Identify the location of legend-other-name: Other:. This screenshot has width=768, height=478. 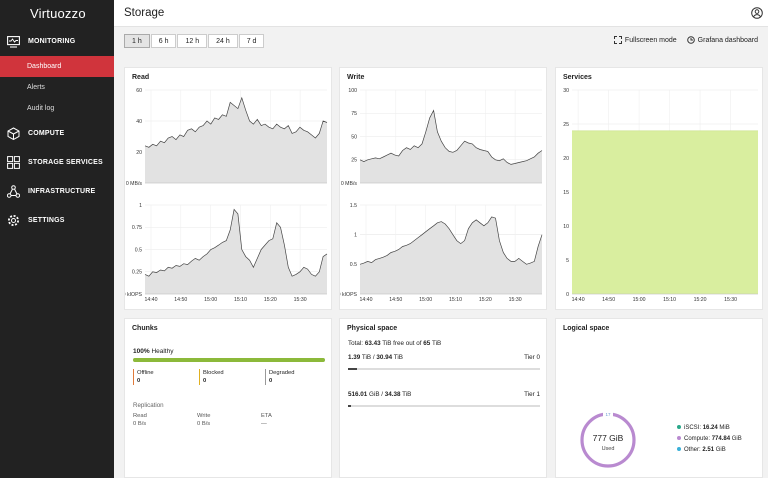
(692, 450).